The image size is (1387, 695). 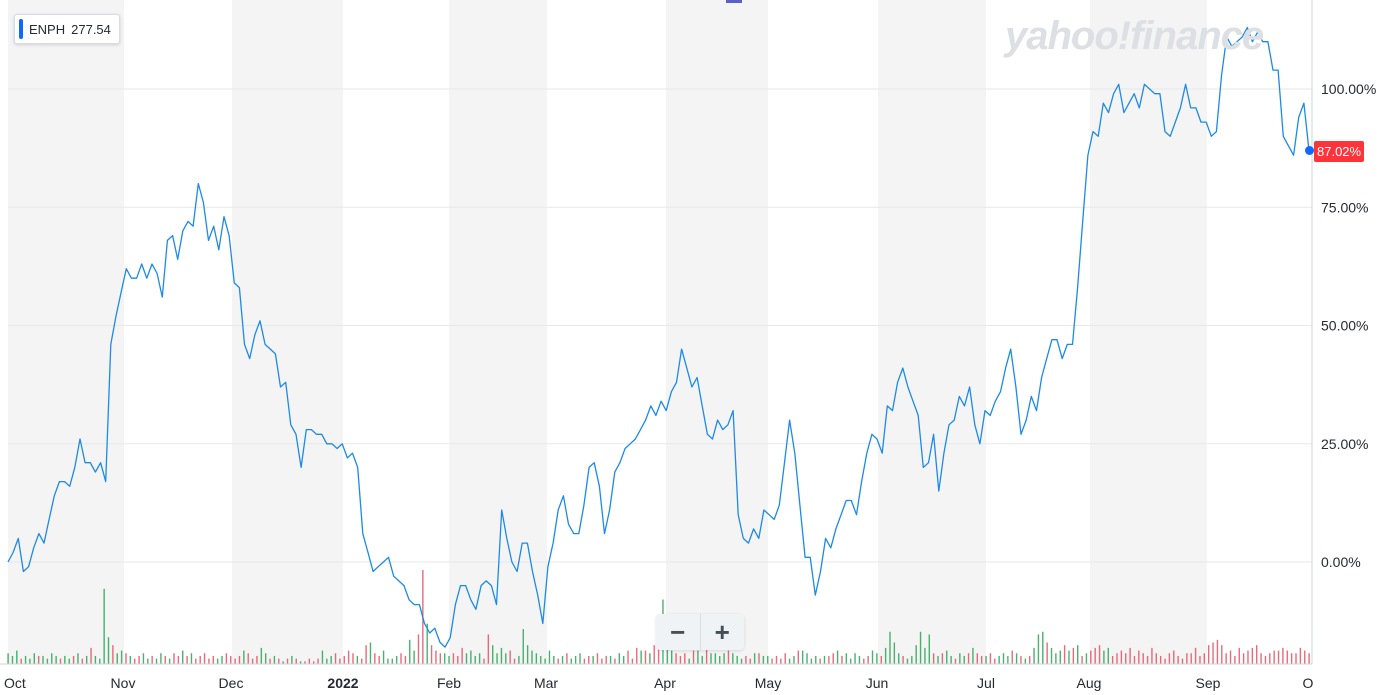 What do you see at coordinates (722, 632) in the screenshot?
I see `zoom-in-button: +` at bounding box center [722, 632].